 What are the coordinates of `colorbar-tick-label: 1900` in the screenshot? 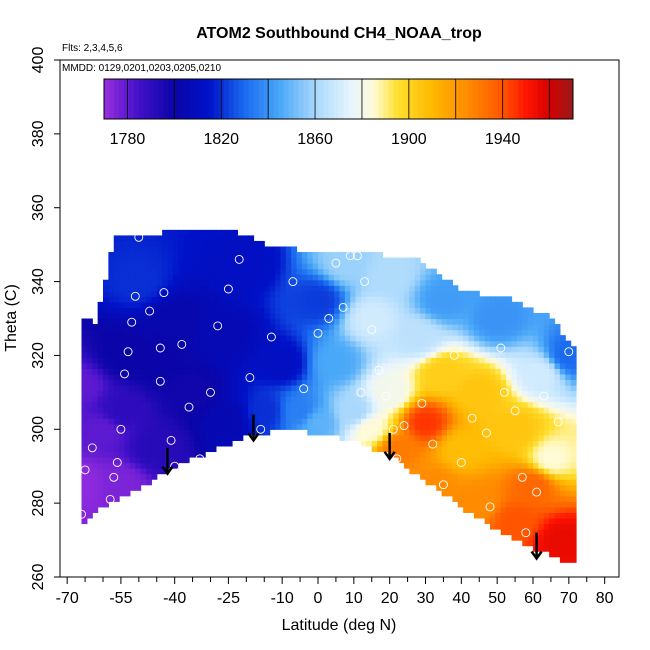 It's located at (409, 139).